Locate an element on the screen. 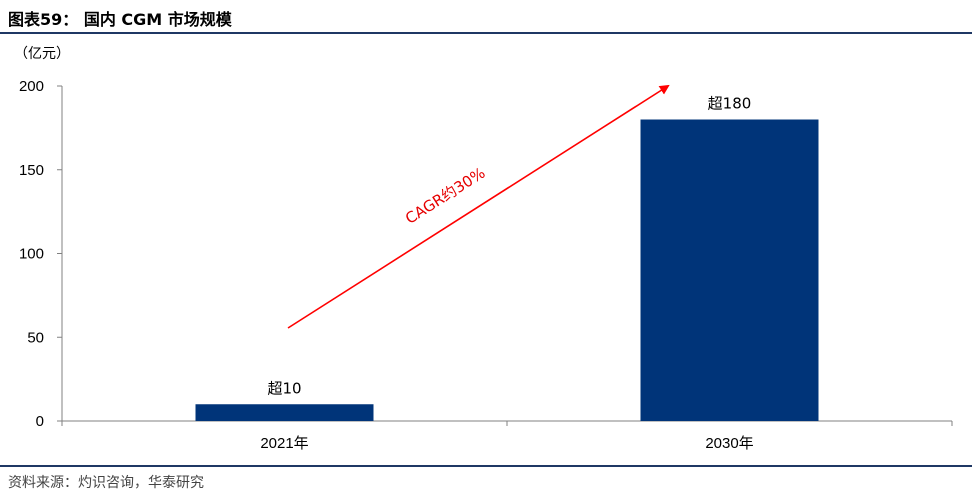 The height and width of the screenshot is (504, 972). data-label: 超180 is located at coordinates (730, 104).